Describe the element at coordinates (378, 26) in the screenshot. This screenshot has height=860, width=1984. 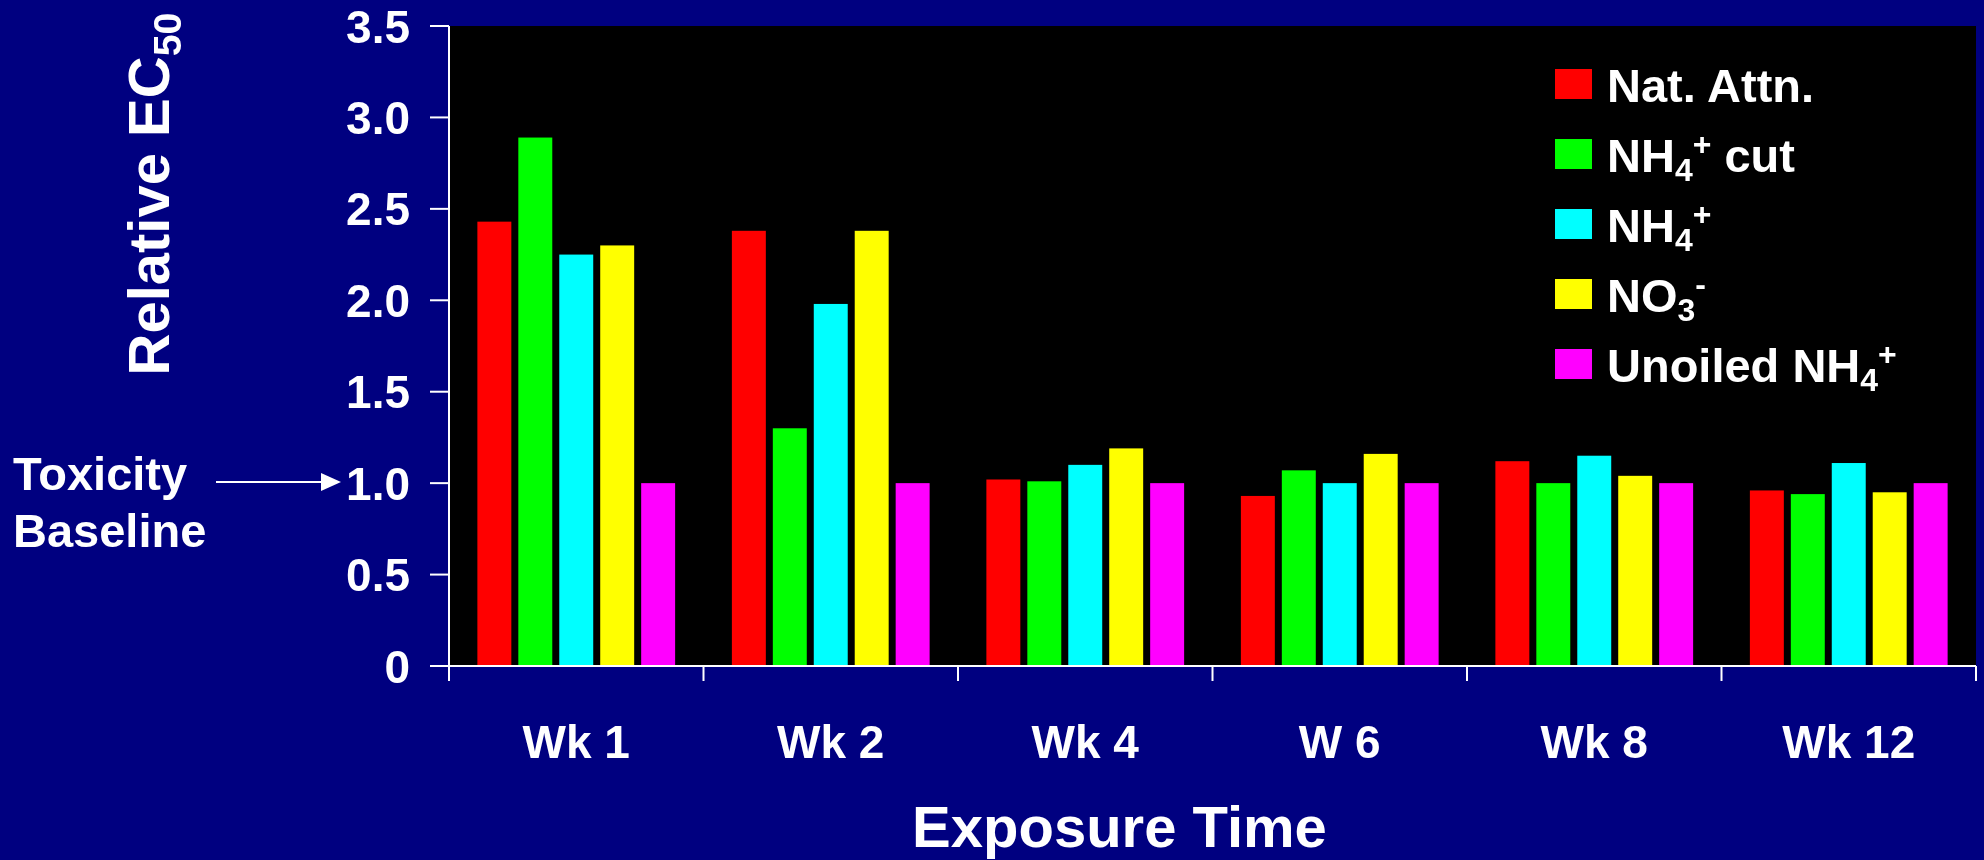
I see `y-tick-label: 3.5` at that location.